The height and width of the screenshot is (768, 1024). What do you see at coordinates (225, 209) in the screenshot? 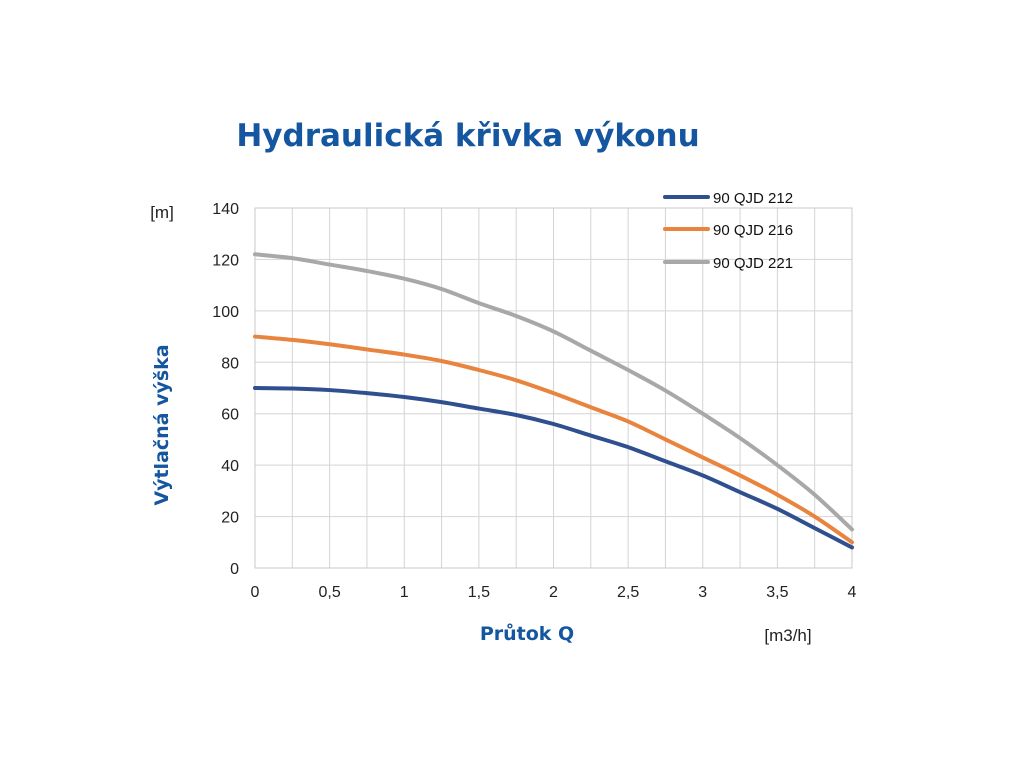
I see `y-tick-label: 140` at bounding box center [225, 209].